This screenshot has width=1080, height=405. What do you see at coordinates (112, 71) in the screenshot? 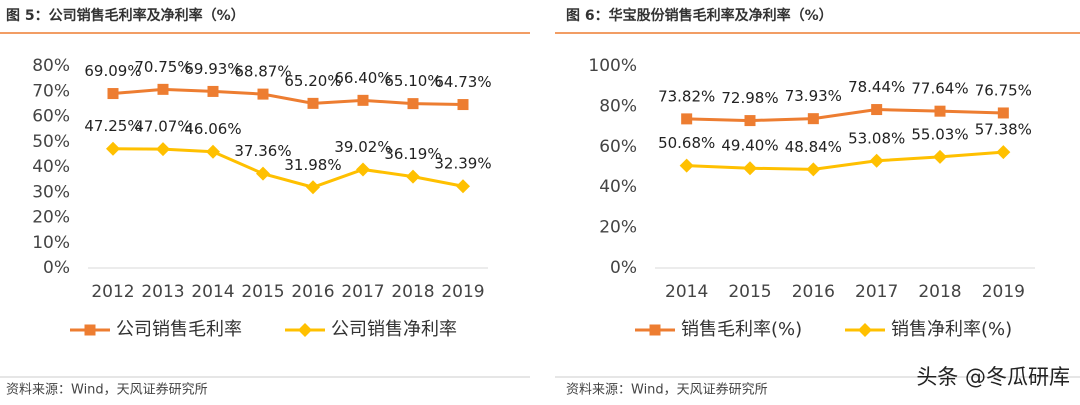
I see `data-label: 69.09%` at bounding box center [112, 71].